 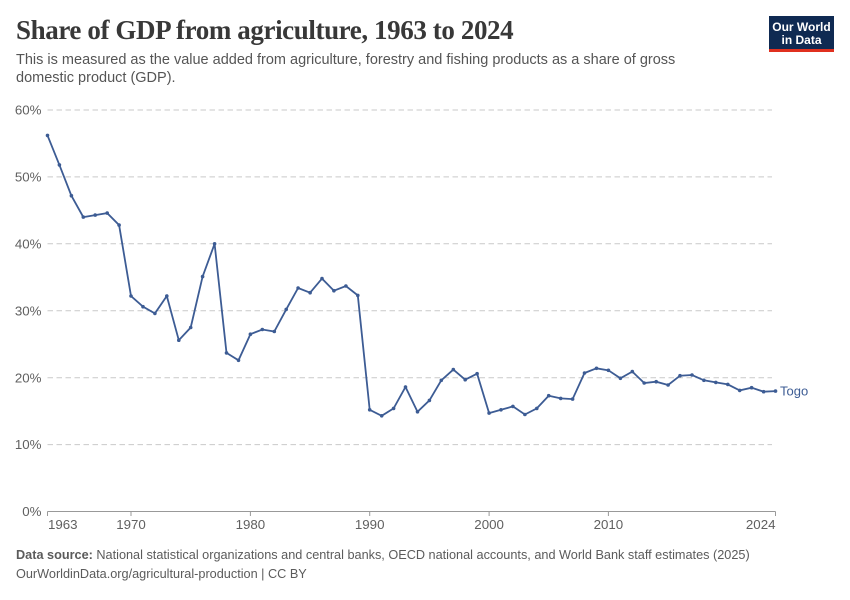 I want to click on svg-text: 30%, so click(x=28, y=310).